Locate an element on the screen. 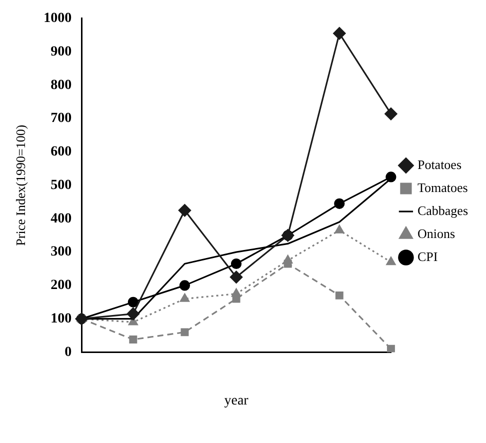 The image size is (486, 443). legend-label: Onions is located at coordinates (436, 233).